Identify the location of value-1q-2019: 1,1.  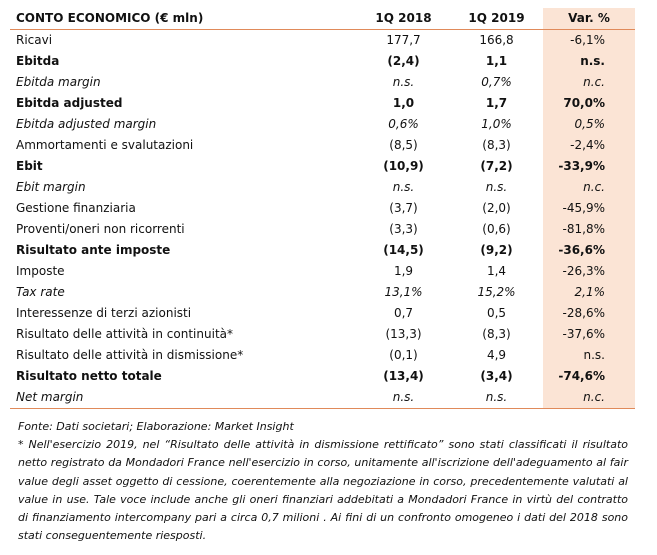
(496, 61).